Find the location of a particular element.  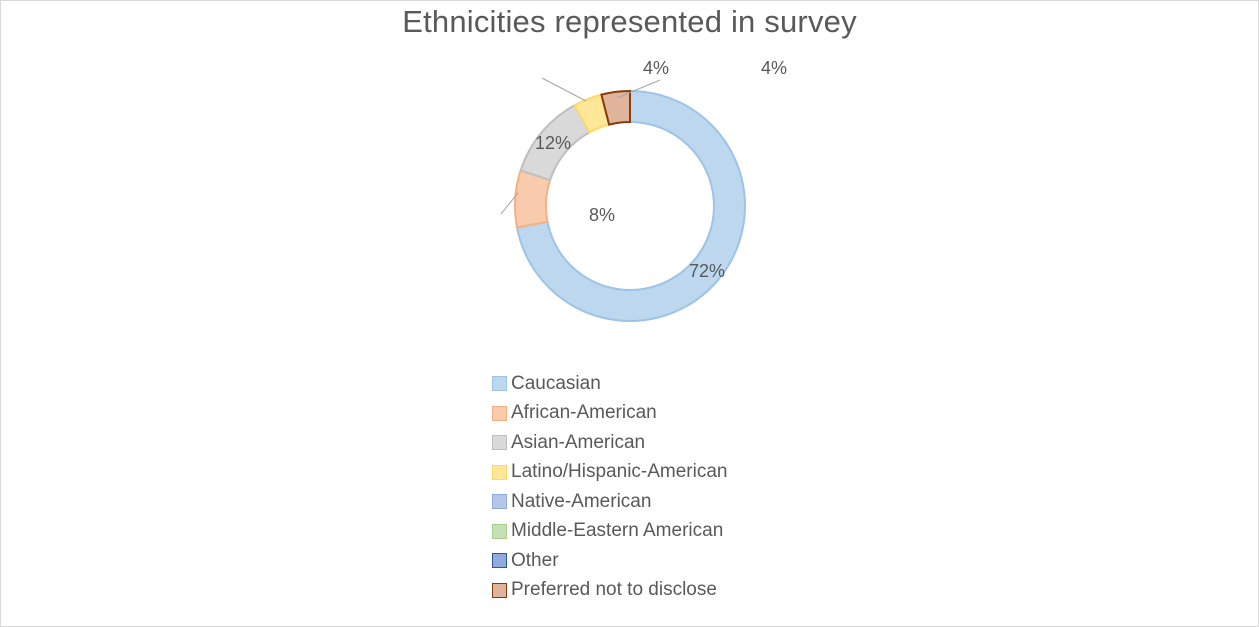

legend-item-african-american: African-American is located at coordinates (610, 414).